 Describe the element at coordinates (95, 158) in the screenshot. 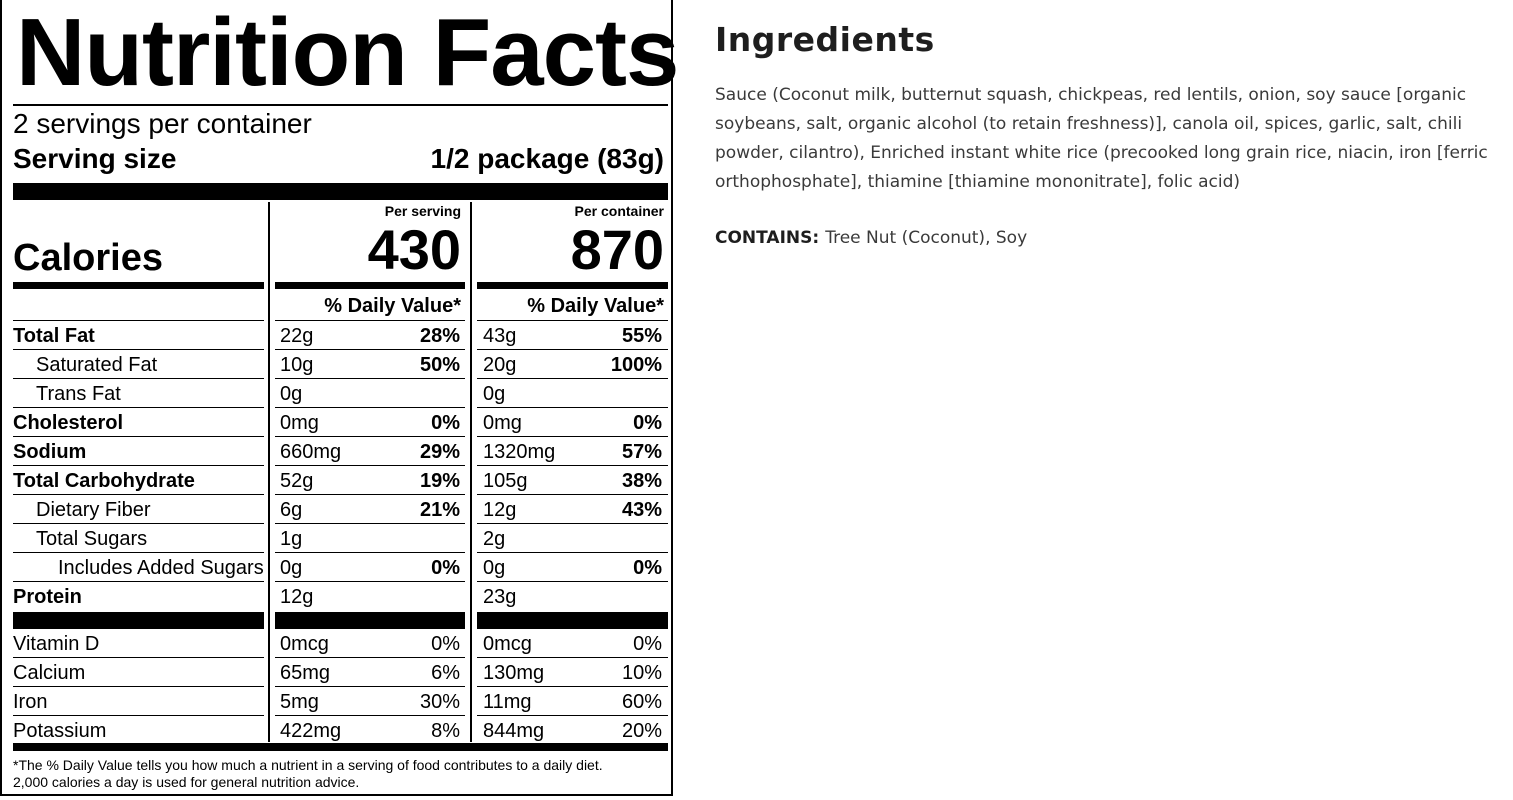

I see `serving-size-label: Serving size` at that location.